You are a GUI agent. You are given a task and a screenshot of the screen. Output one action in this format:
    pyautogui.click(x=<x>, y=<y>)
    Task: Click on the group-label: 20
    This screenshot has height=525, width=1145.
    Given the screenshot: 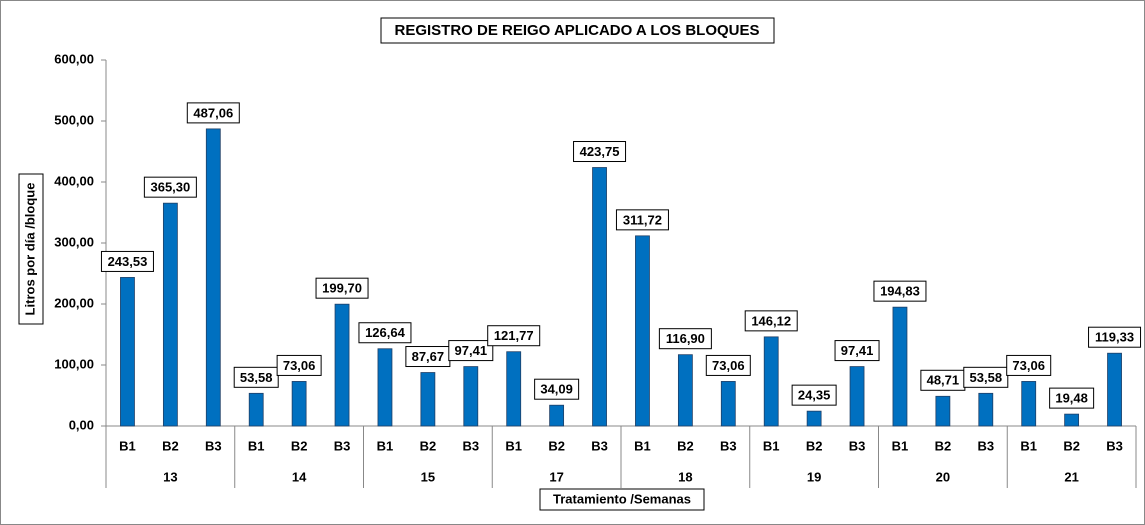 What is the action you would take?
    pyautogui.click(x=943, y=476)
    